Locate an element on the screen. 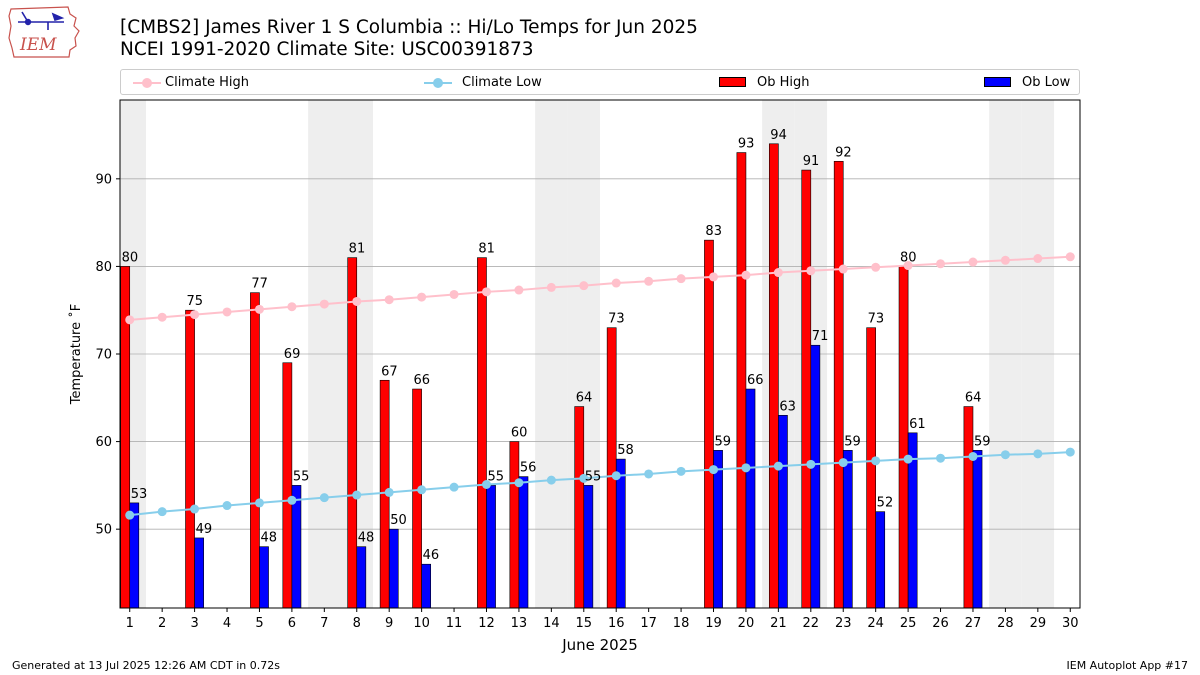  ob-high-label-day-24: 73 is located at coordinates (876, 319).